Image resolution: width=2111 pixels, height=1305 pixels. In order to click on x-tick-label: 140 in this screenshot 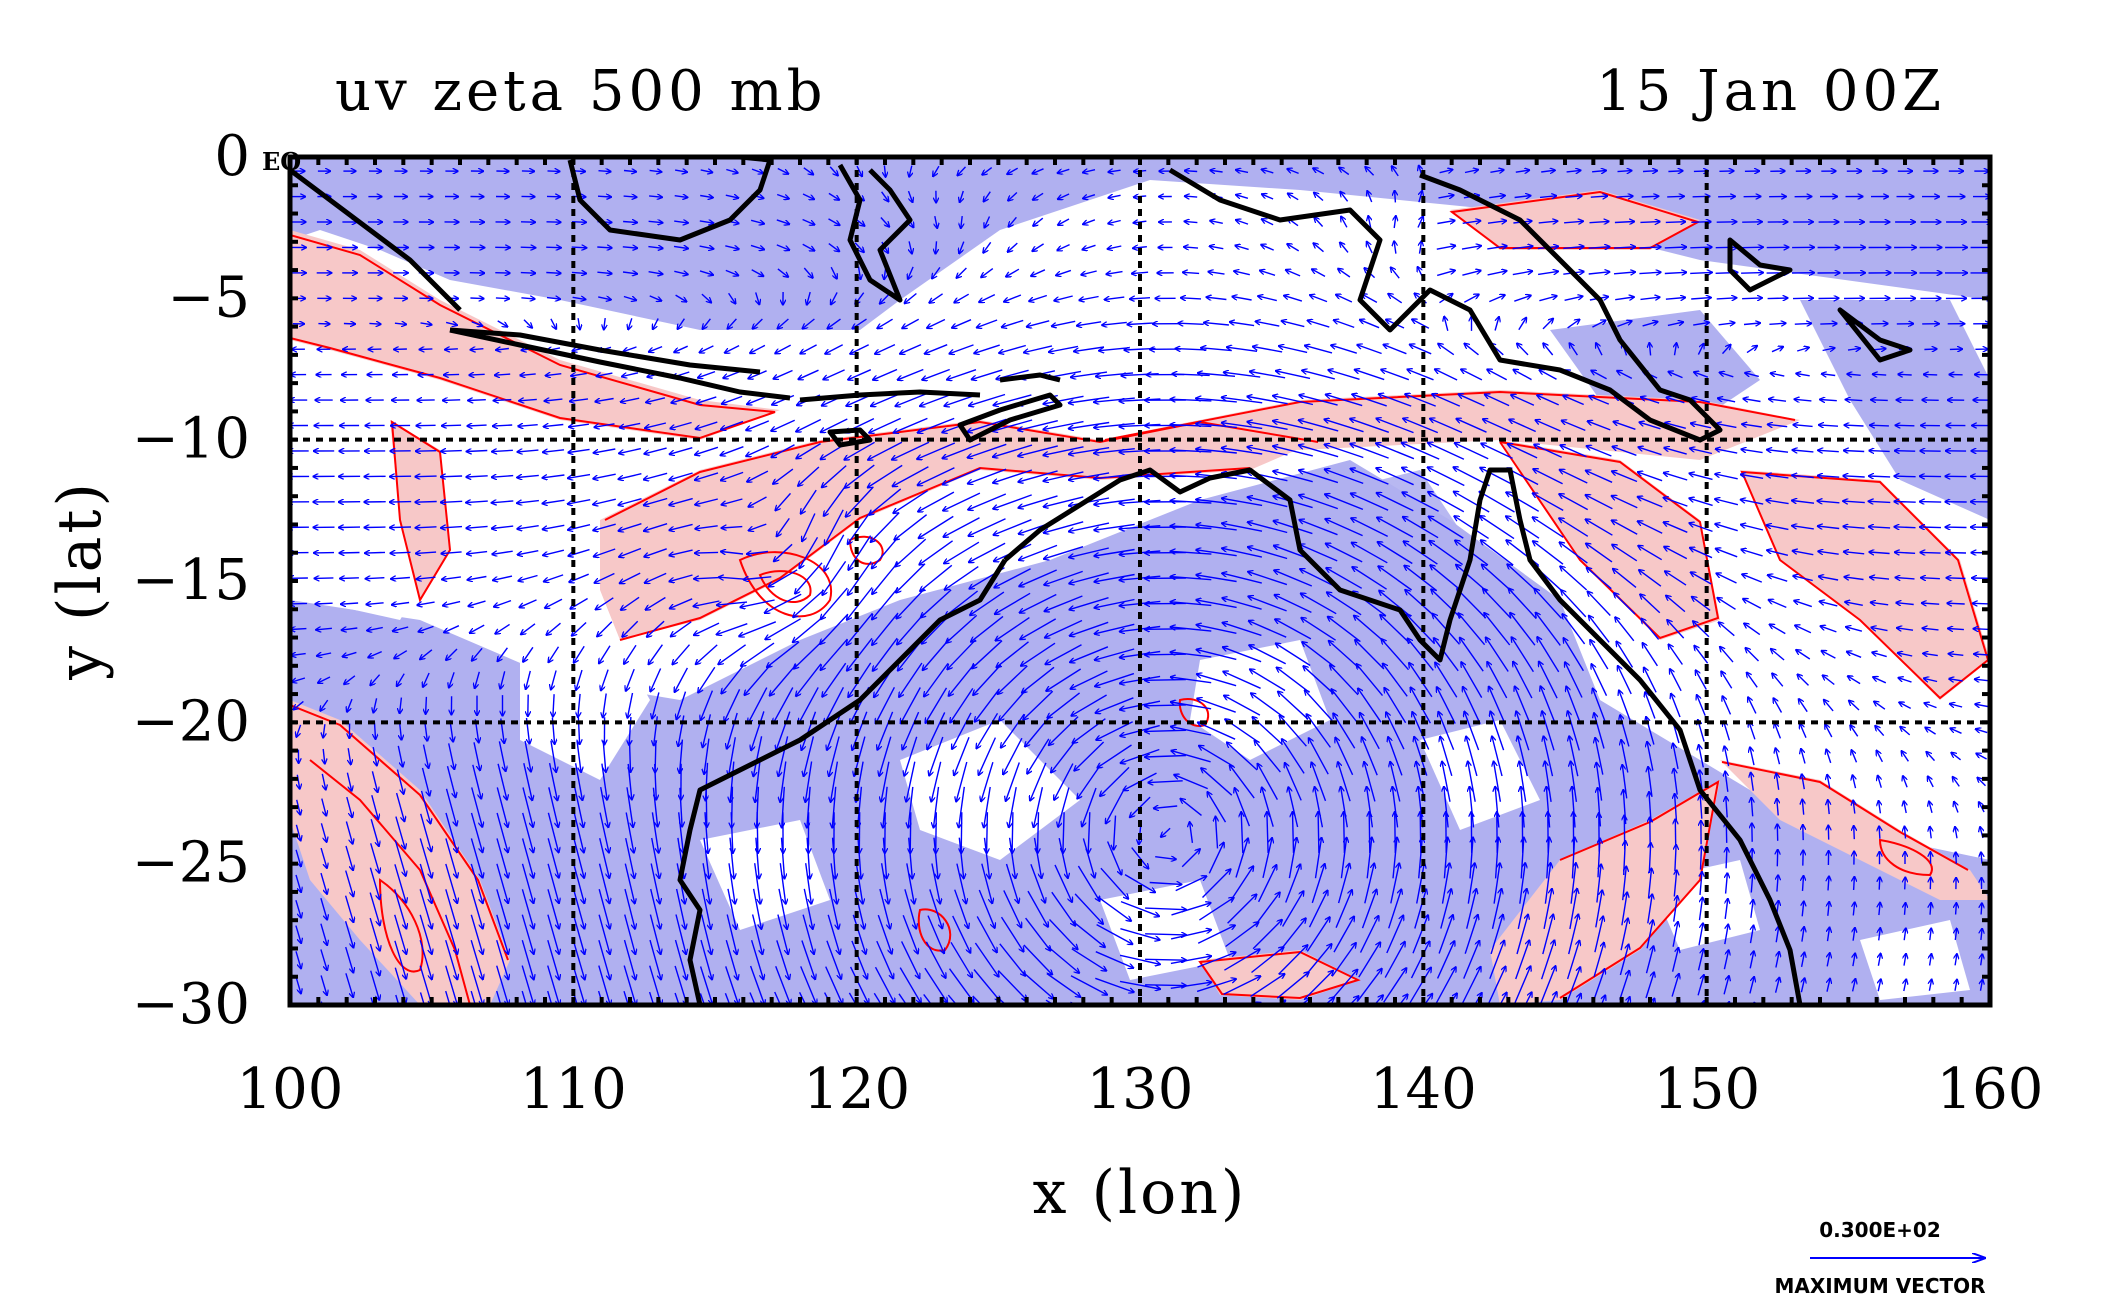, I will do `click(1423, 1089)`.